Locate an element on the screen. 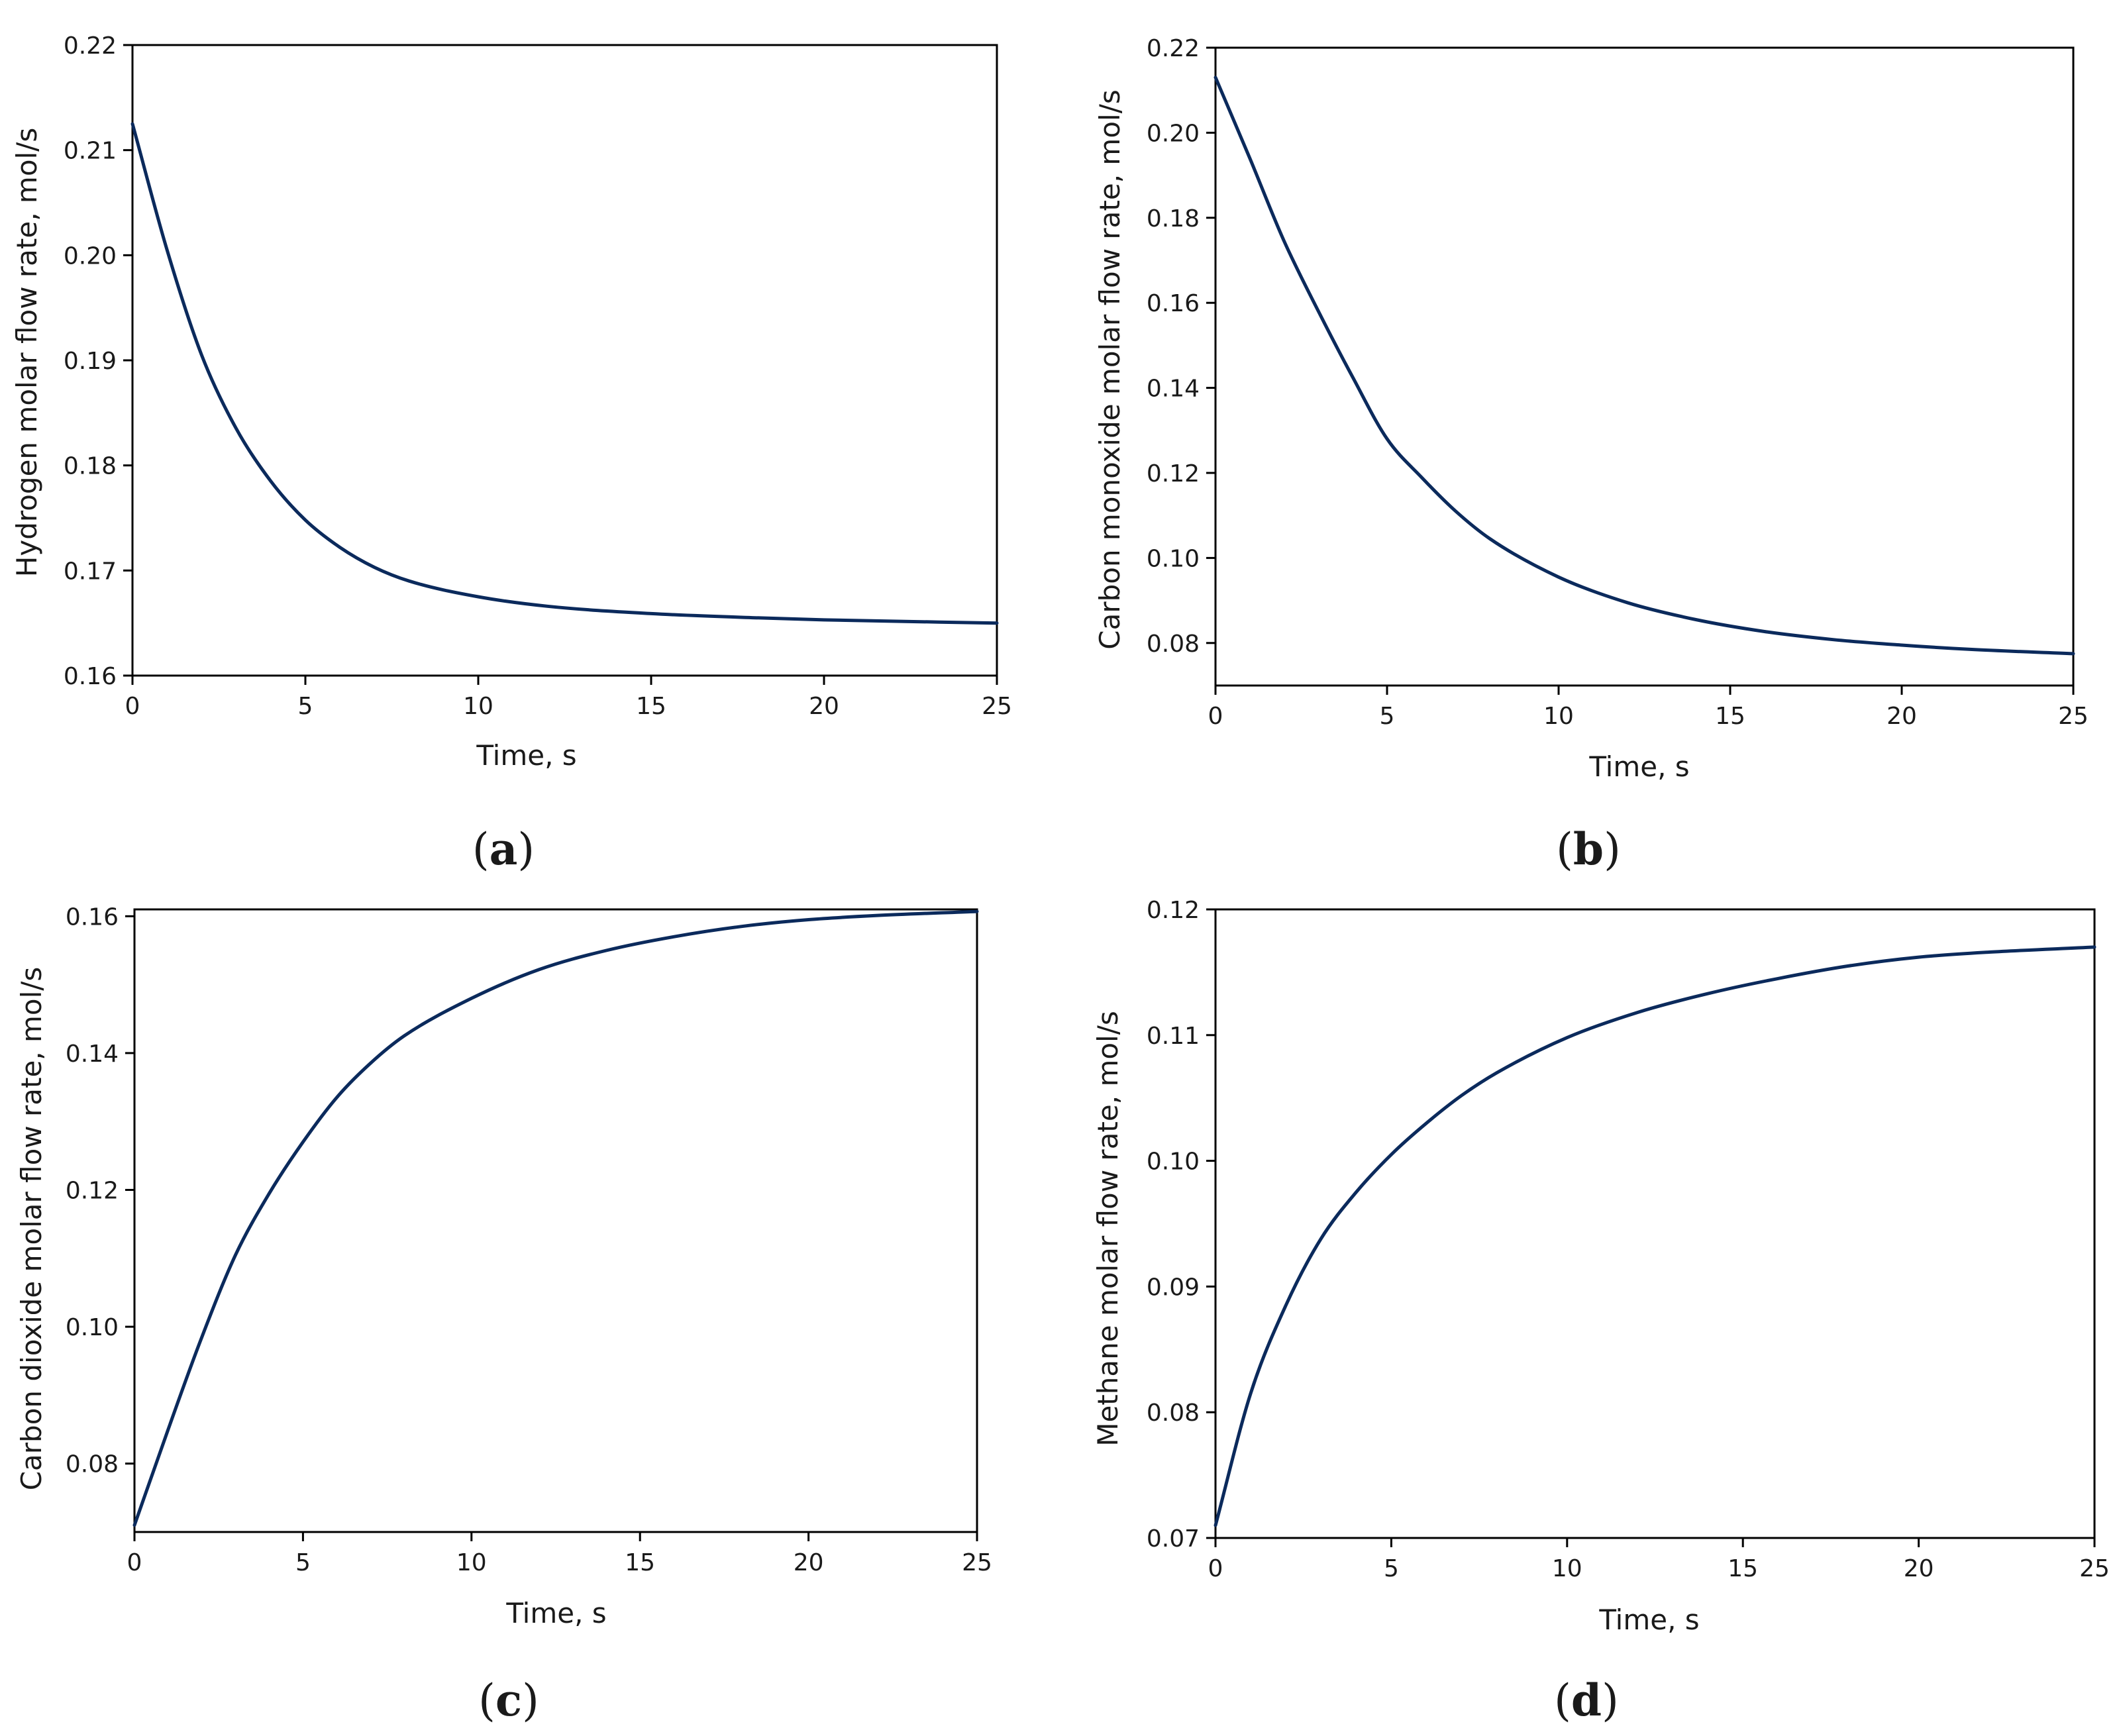 This screenshot has height=1736, width=2119. x-tick-label-a-0: 0 is located at coordinates (132, 706).